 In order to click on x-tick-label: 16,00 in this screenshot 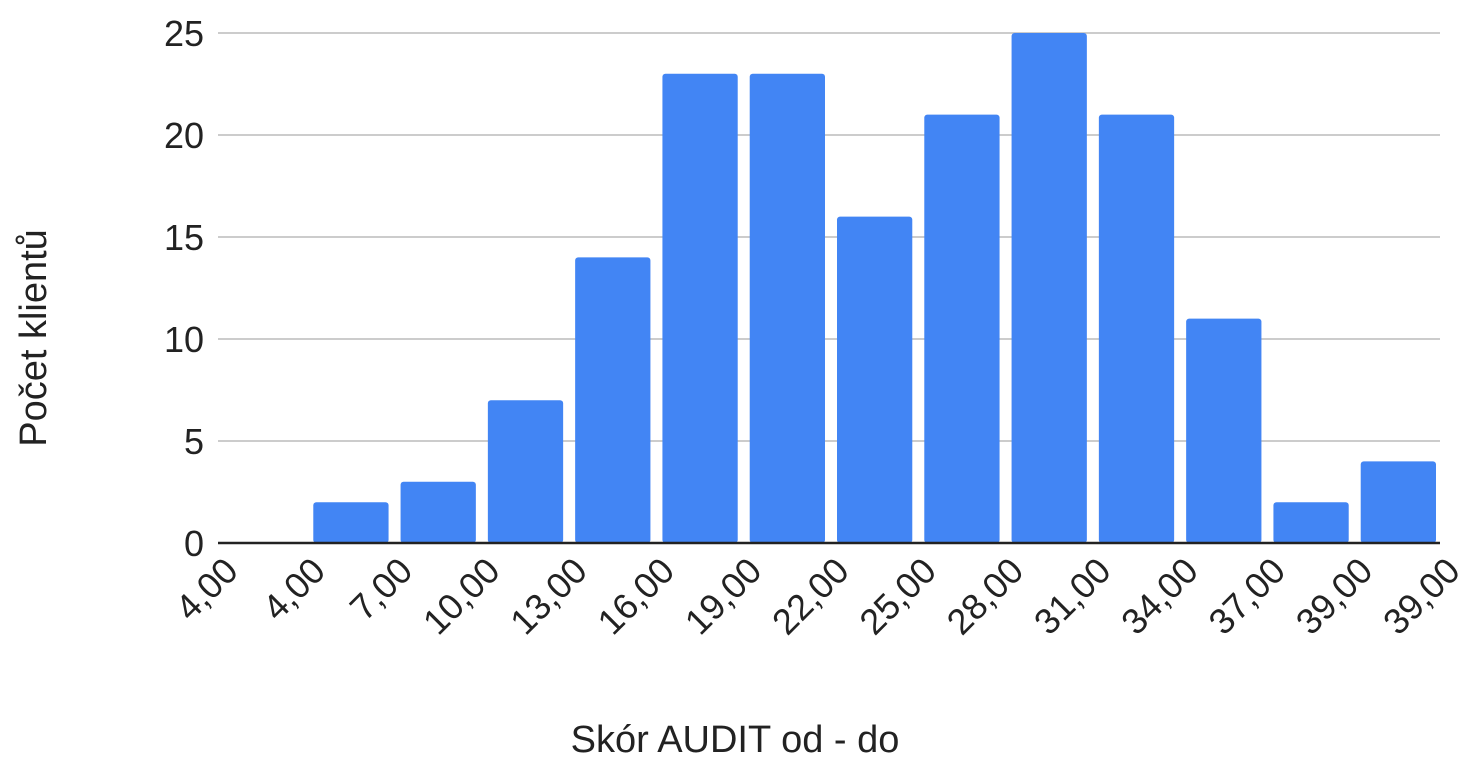, I will do `click(635, 596)`.